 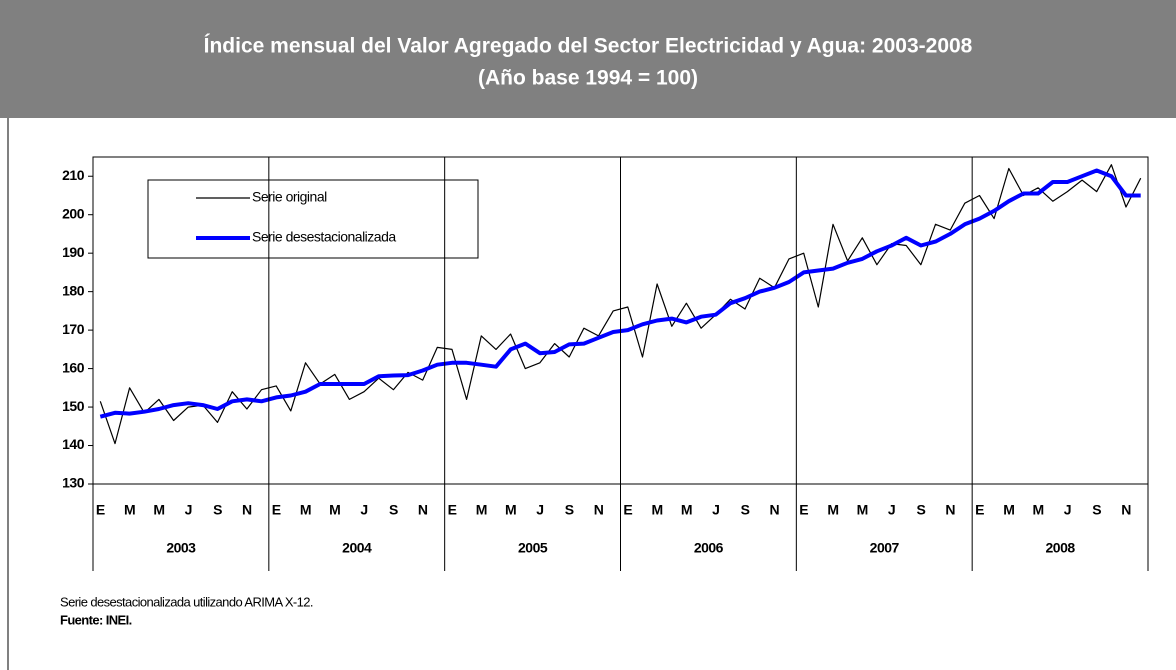 What do you see at coordinates (73, 175) in the screenshot?
I see `y-tick-label: 210` at bounding box center [73, 175].